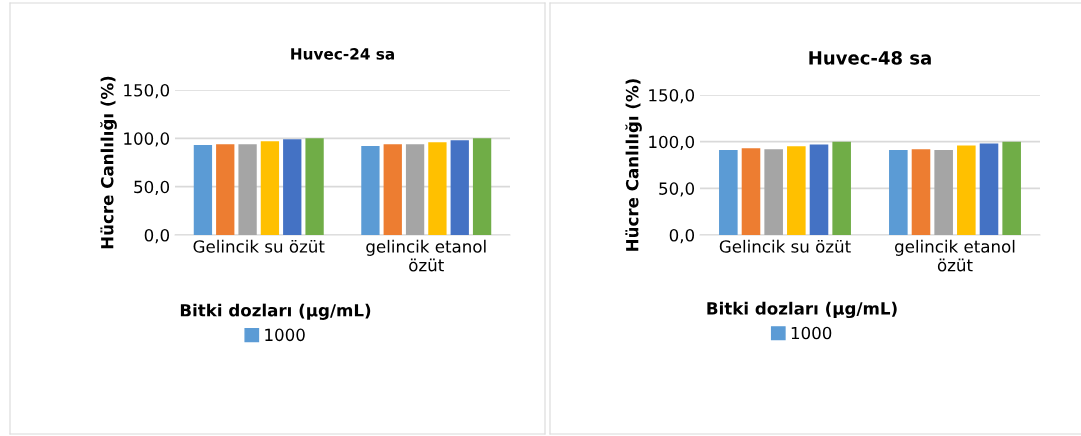 The image size is (1081, 436). Describe the element at coordinates (342, 54) in the screenshot. I see `chart-title: Huvec-24 sa` at that location.